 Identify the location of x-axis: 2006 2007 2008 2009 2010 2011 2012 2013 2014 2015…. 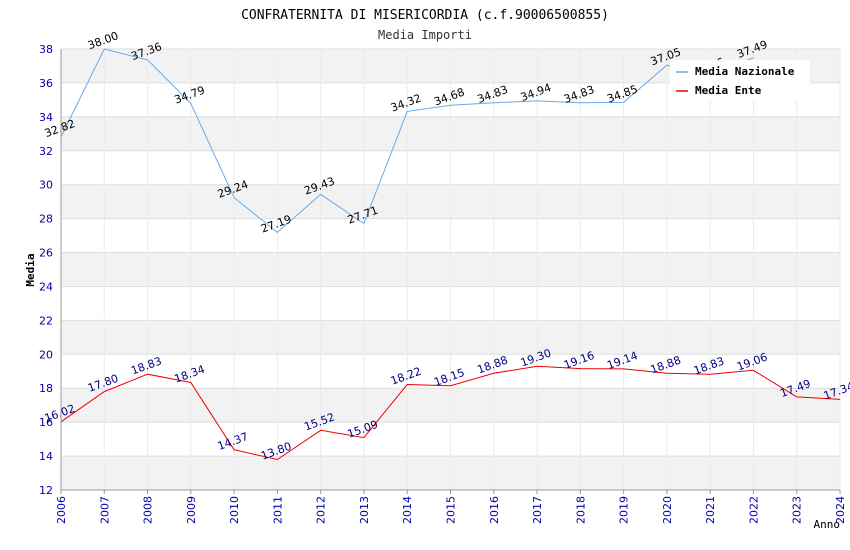
(451, 506).